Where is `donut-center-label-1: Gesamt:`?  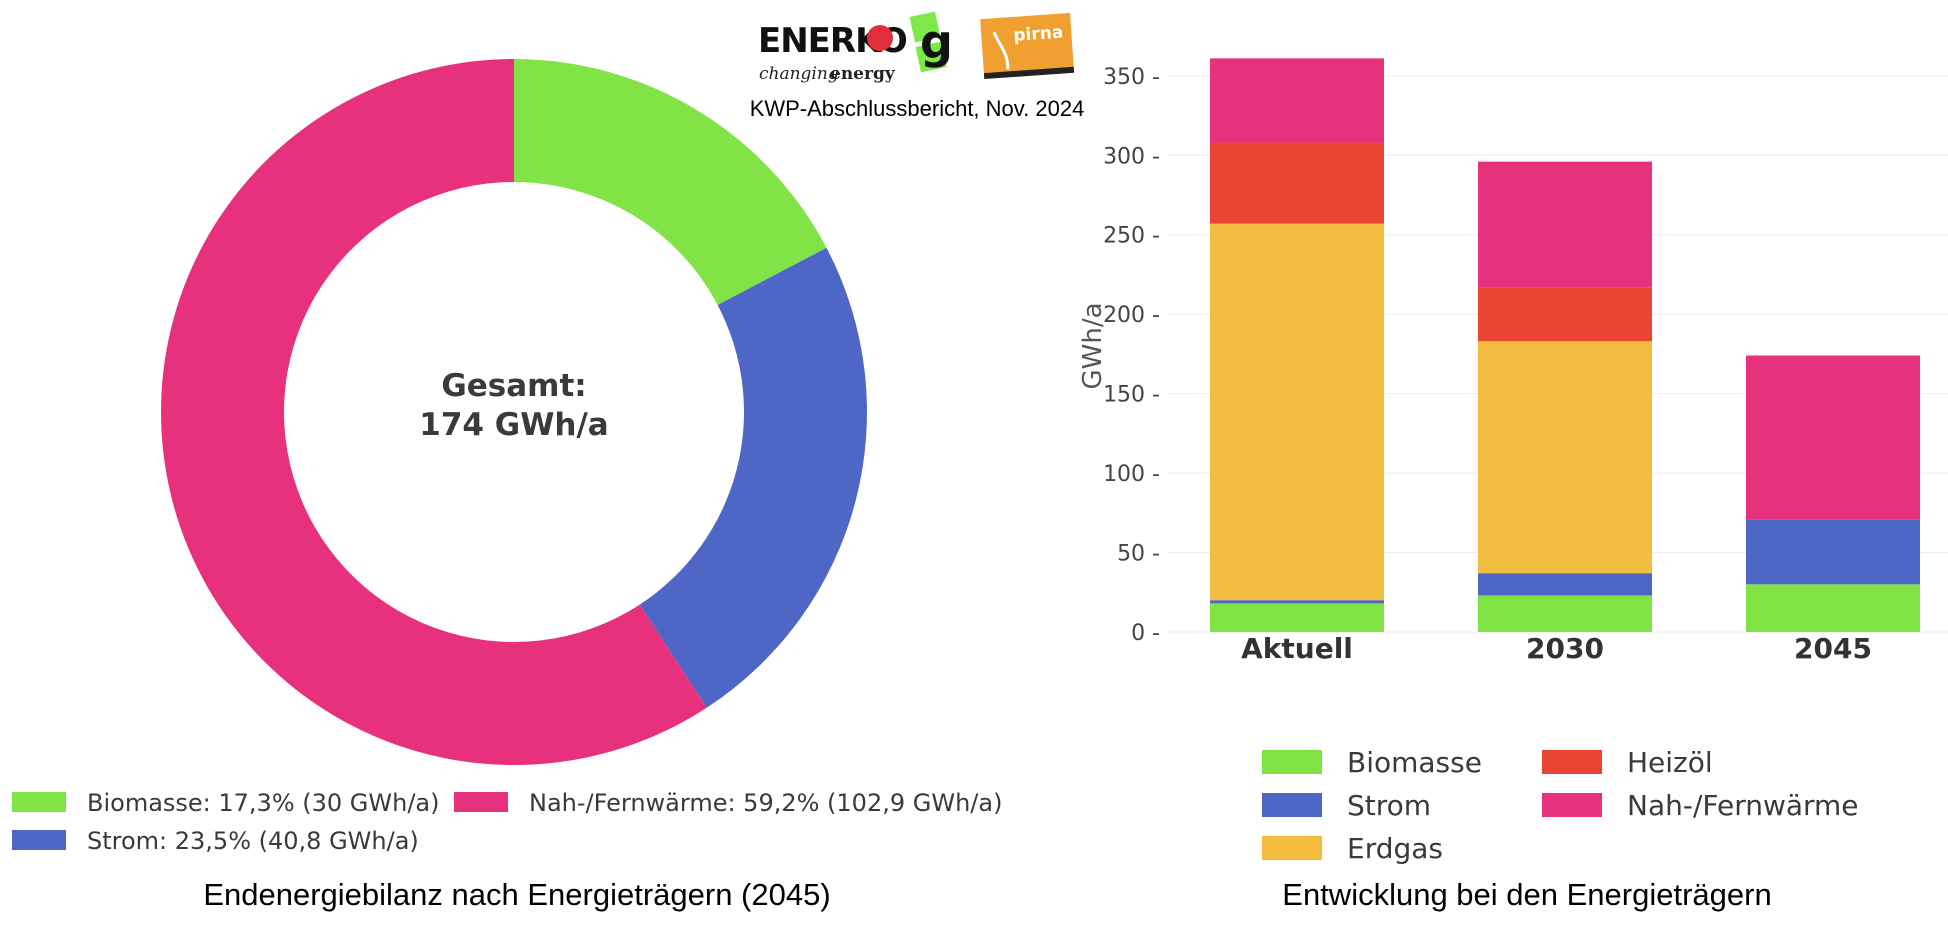 donut-center-label-1: Gesamt: is located at coordinates (513, 386).